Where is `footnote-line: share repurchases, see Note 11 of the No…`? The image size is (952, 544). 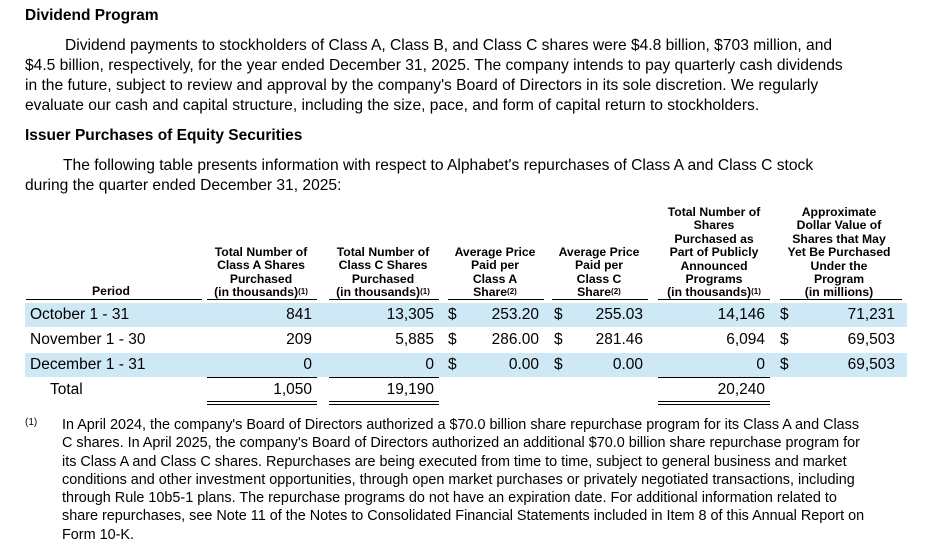
footnote-line: share repurchases, see Note 11 of the No… is located at coordinates (463, 516).